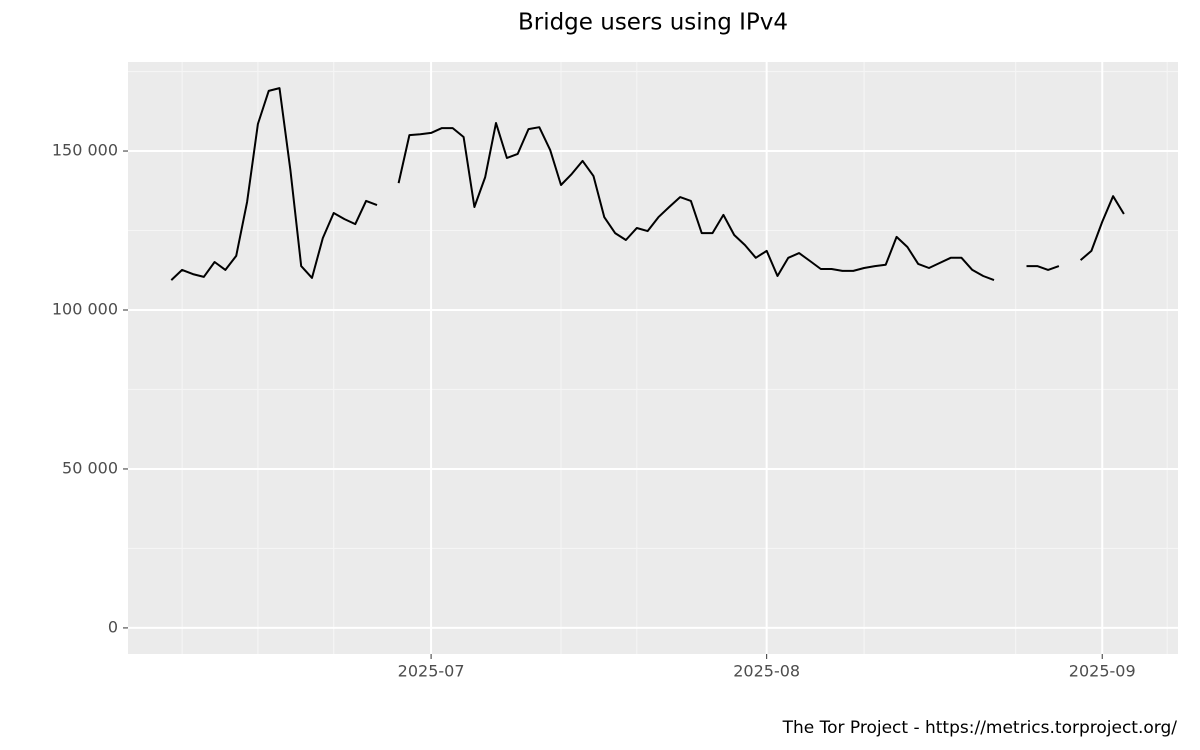 The image size is (1200, 750). Describe the element at coordinates (90, 467) in the screenshot. I see `y-tick-label: 50 000` at that location.